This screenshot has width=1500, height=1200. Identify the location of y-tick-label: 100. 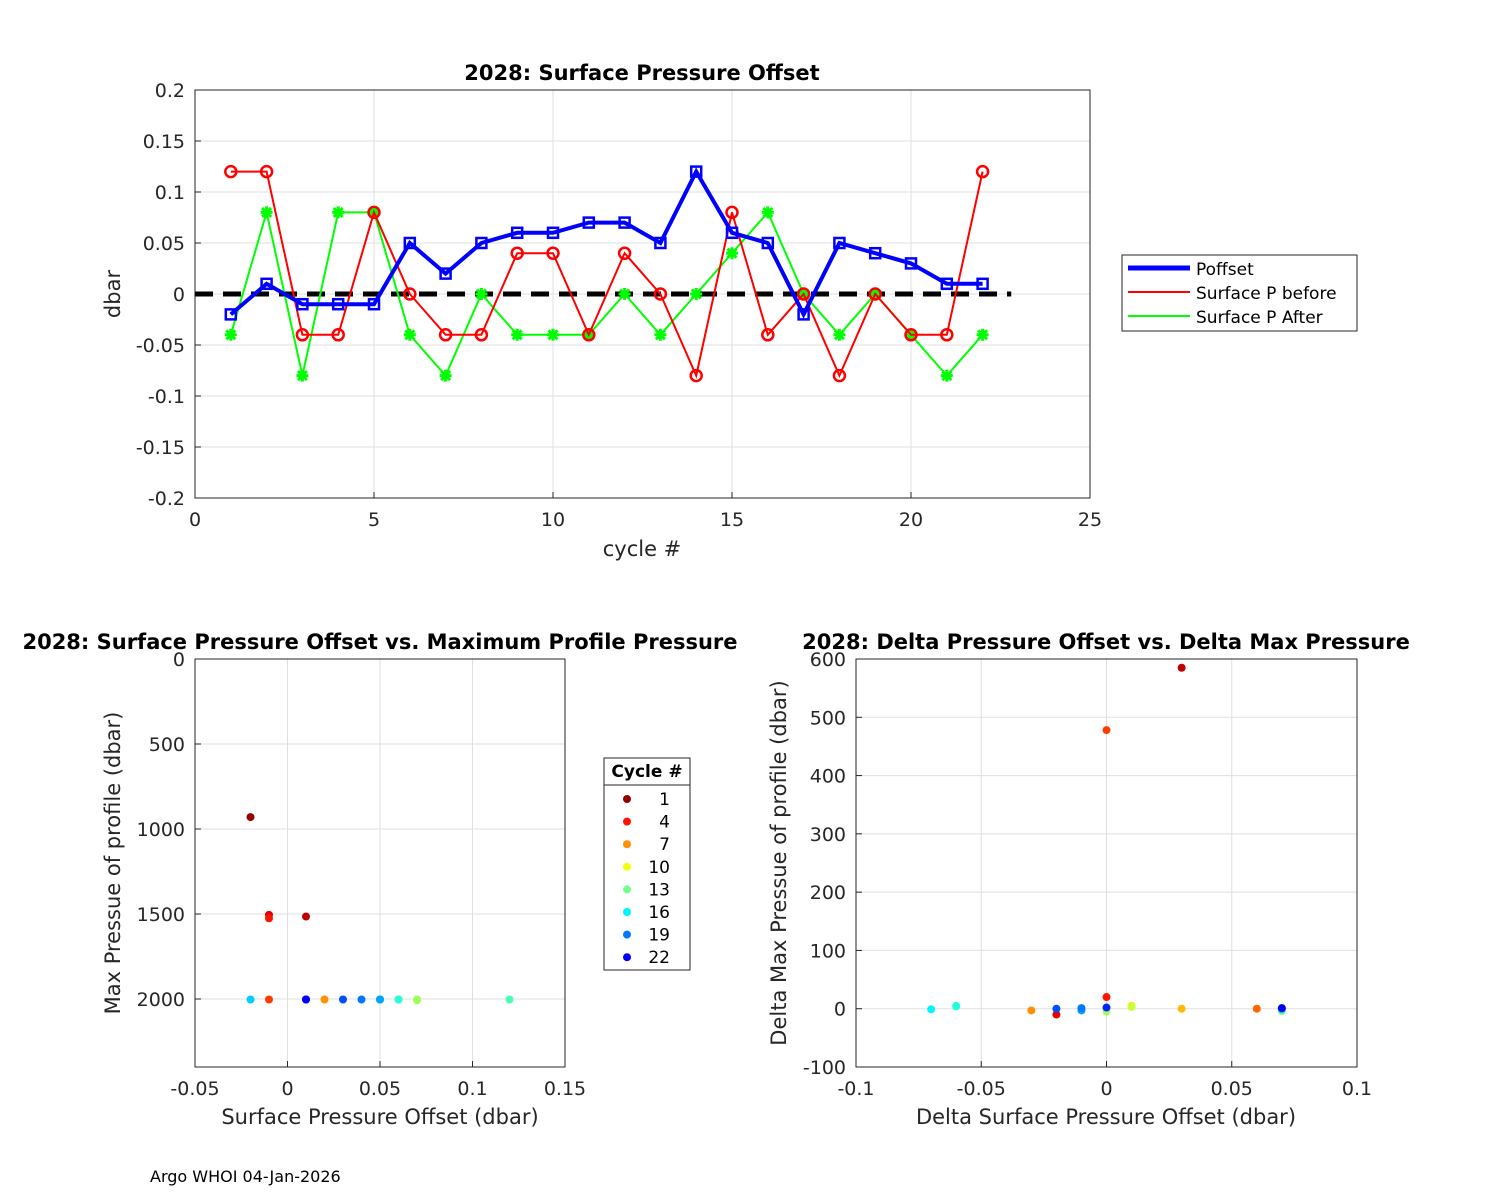
(828, 951).